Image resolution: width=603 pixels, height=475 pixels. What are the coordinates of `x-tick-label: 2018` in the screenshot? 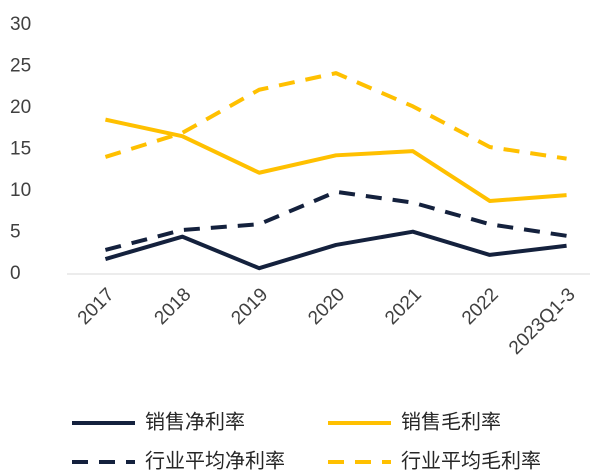 It's located at (173, 306).